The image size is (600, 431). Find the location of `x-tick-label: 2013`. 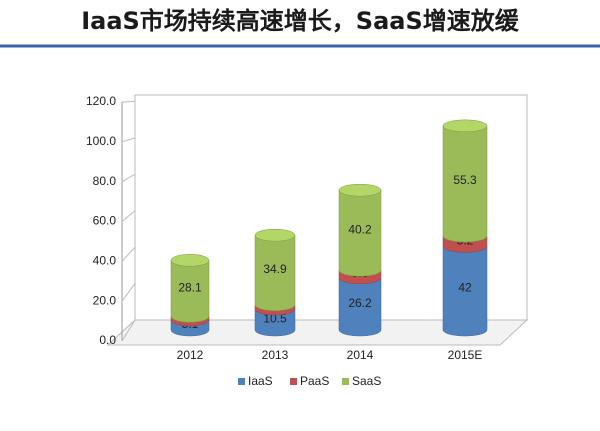

x-tick-label: 2013 is located at coordinates (275, 355).